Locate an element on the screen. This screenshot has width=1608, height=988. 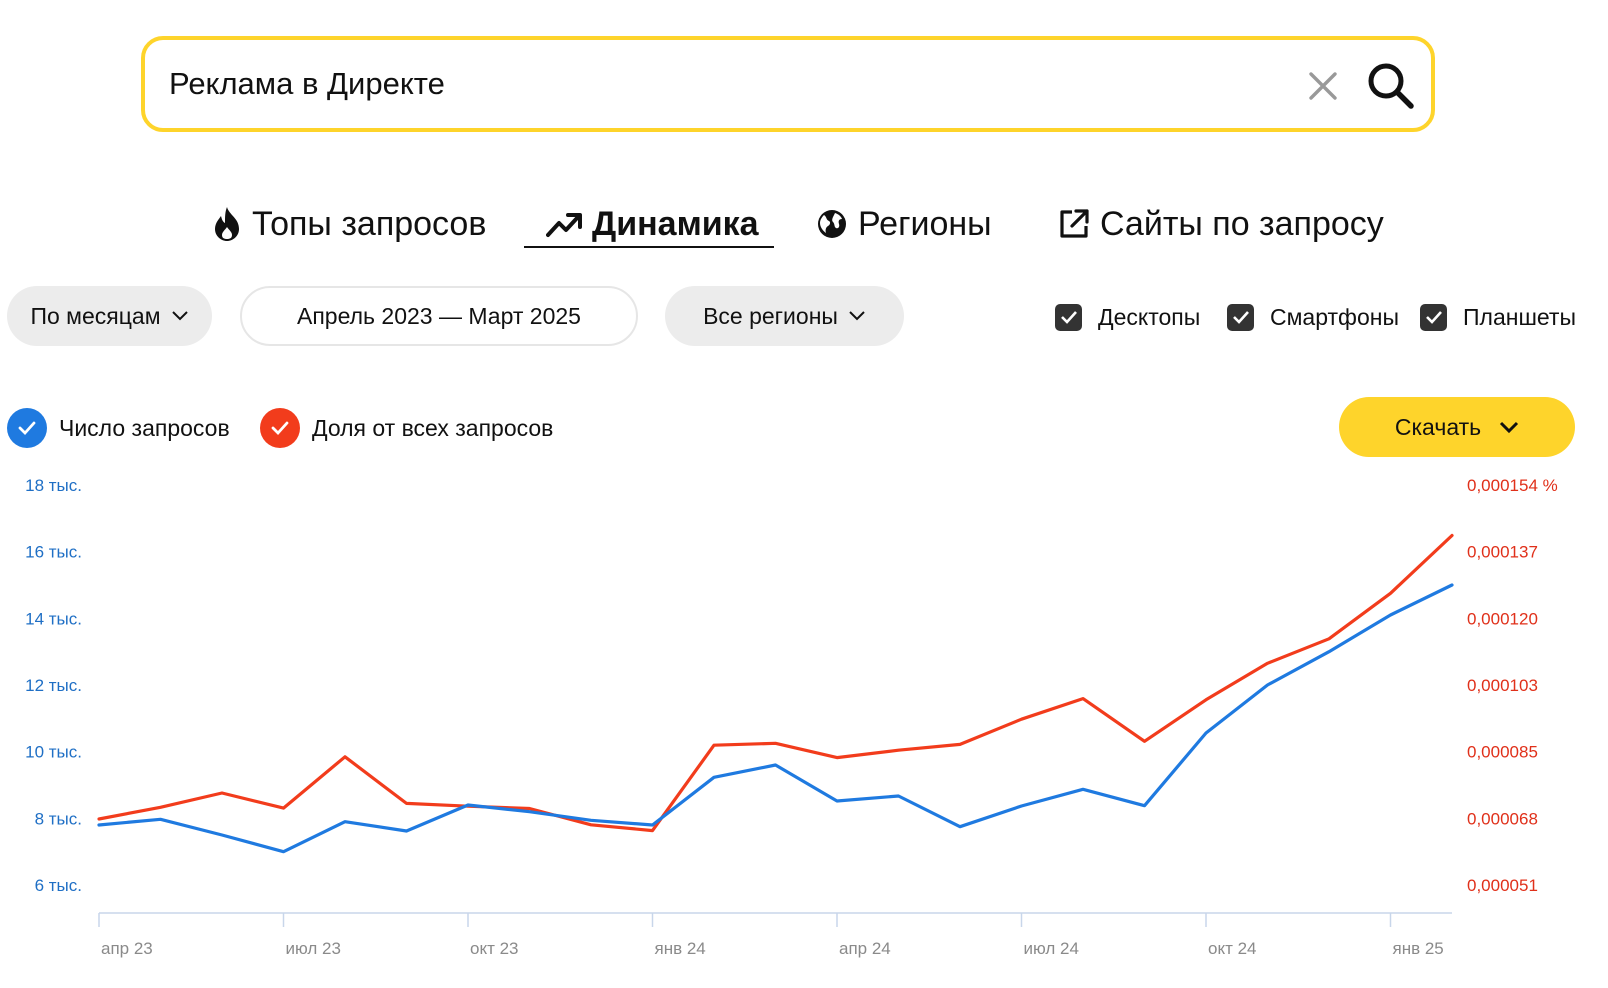
legend-share-toggle: Доля от всех запросов is located at coordinates (406, 428).